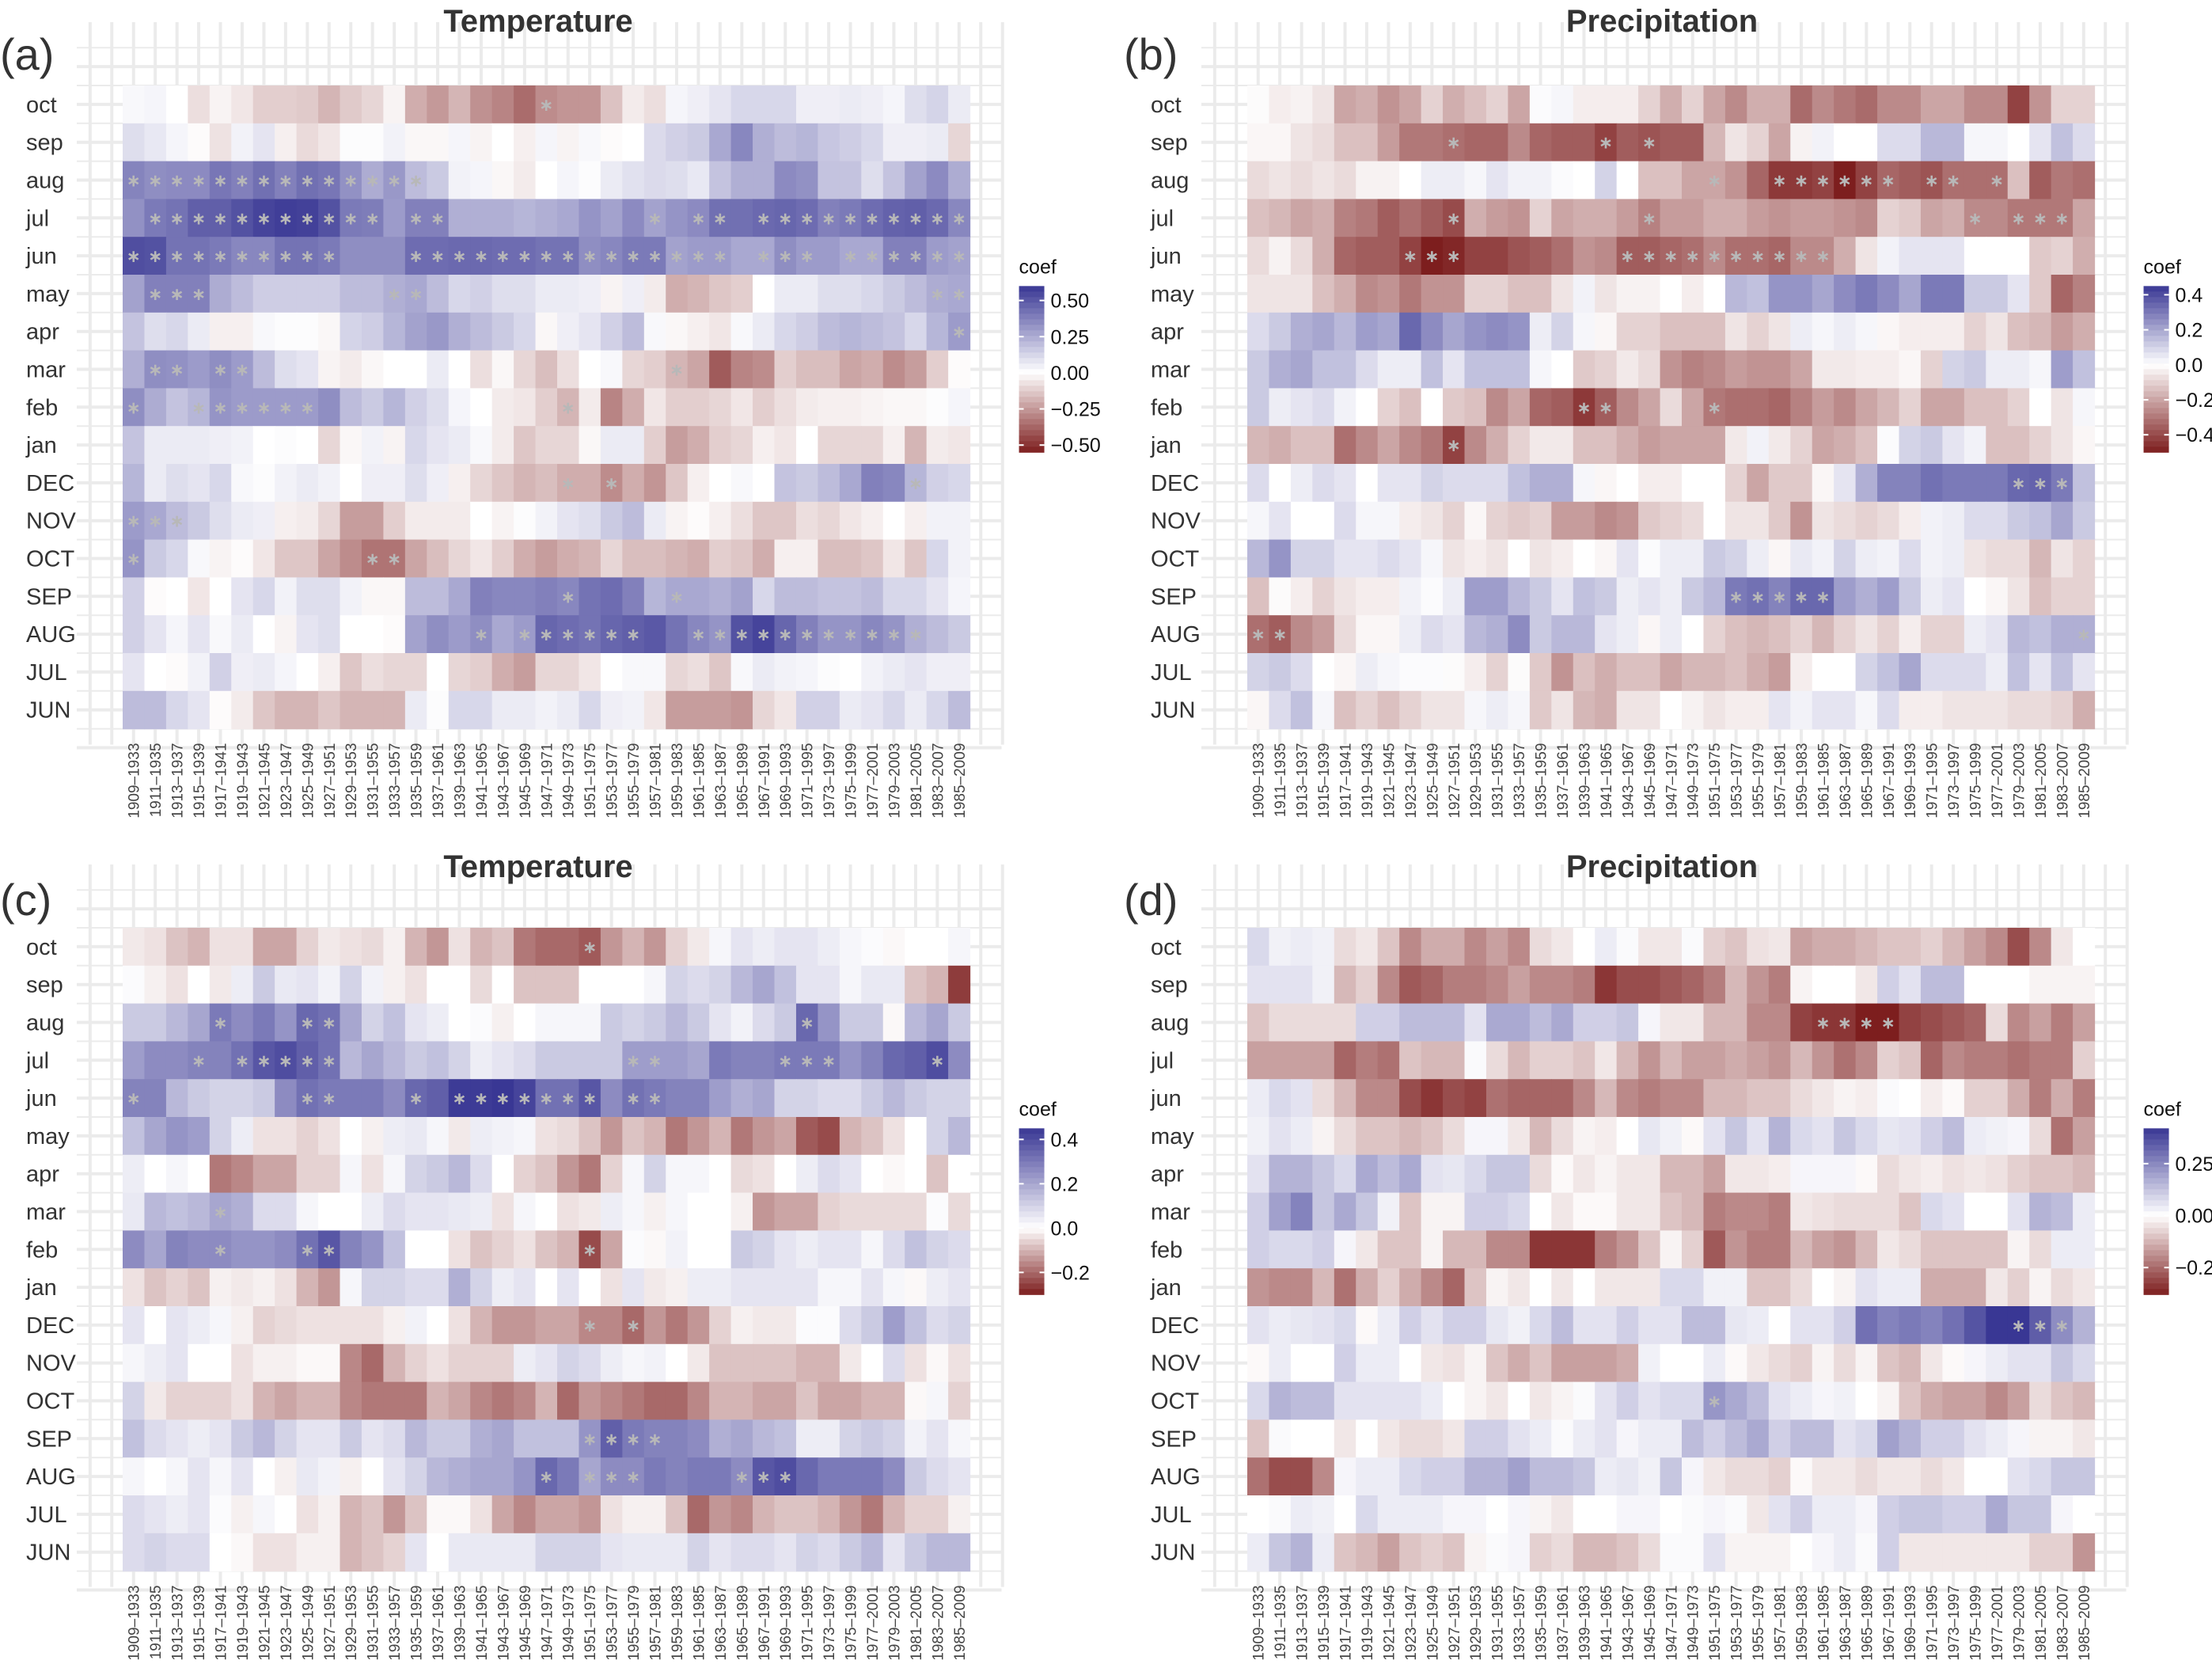 The height and width of the screenshot is (1664, 2212). Describe the element at coordinates (46, 1212) in the screenshot. I see `y-tick-label: mar` at that location.